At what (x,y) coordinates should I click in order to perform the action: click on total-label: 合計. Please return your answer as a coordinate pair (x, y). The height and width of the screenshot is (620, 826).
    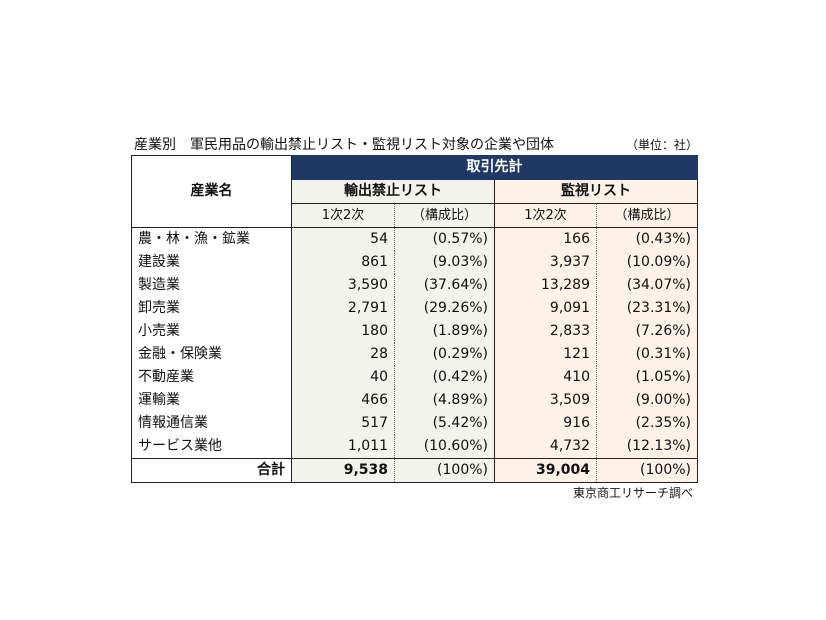
    Looking at the image, I should click on (211, 470).